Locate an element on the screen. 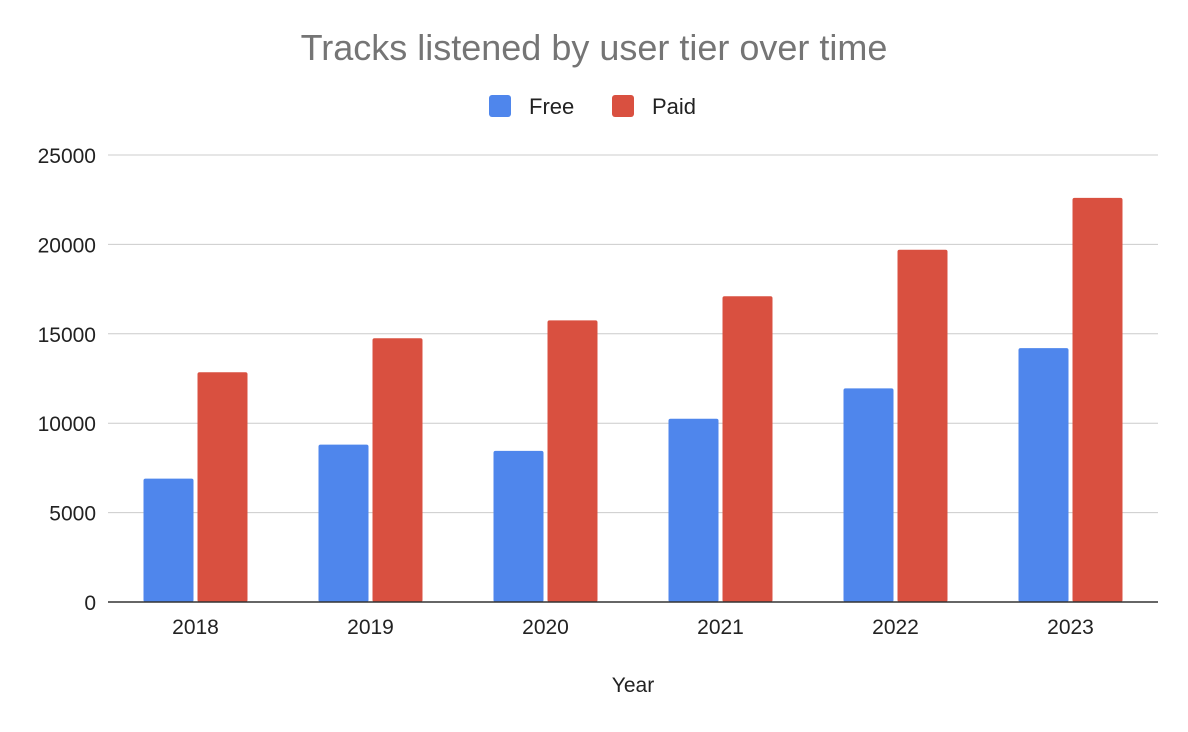  y-tick-label: 20000 is located at coordinates (67, 245).